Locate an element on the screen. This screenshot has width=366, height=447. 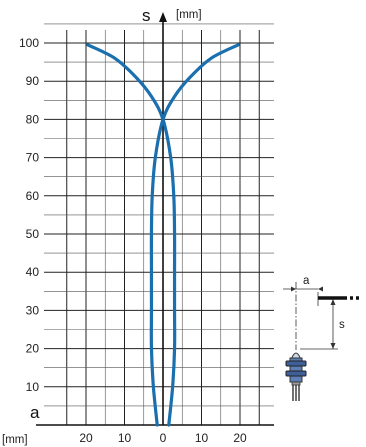
x-tick-labels: 20 10 0 10 20 is located at coordinates (163, 438).